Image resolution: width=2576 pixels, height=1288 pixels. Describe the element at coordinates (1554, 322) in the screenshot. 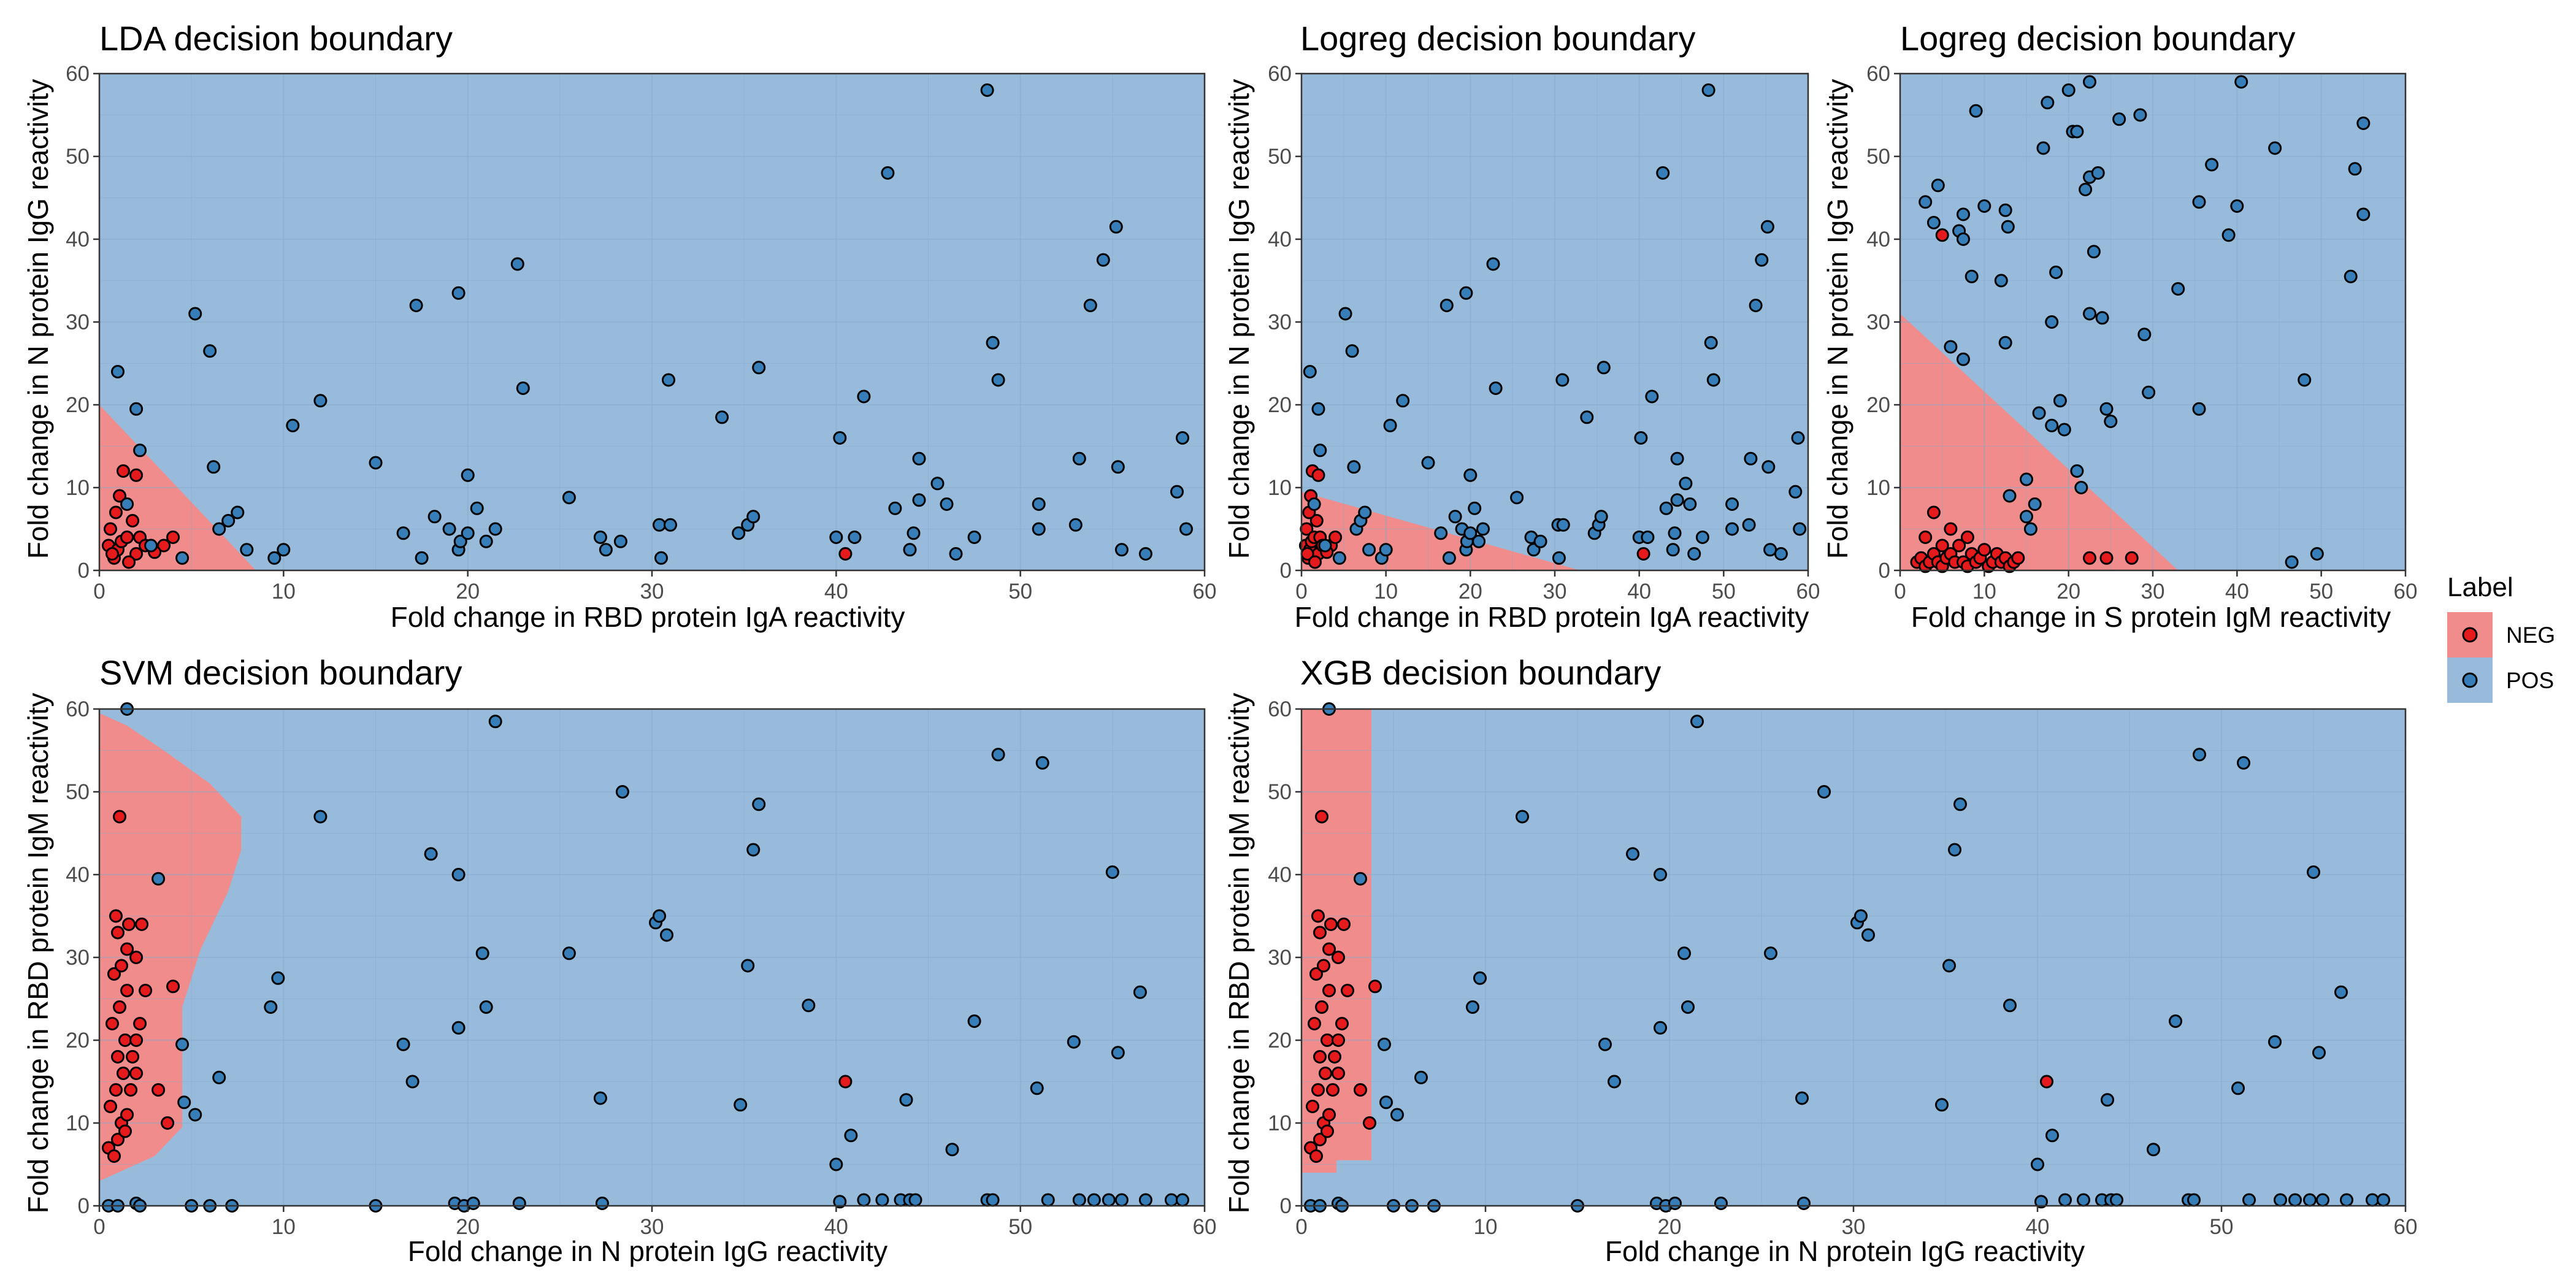

I see `pos-region` at that location.